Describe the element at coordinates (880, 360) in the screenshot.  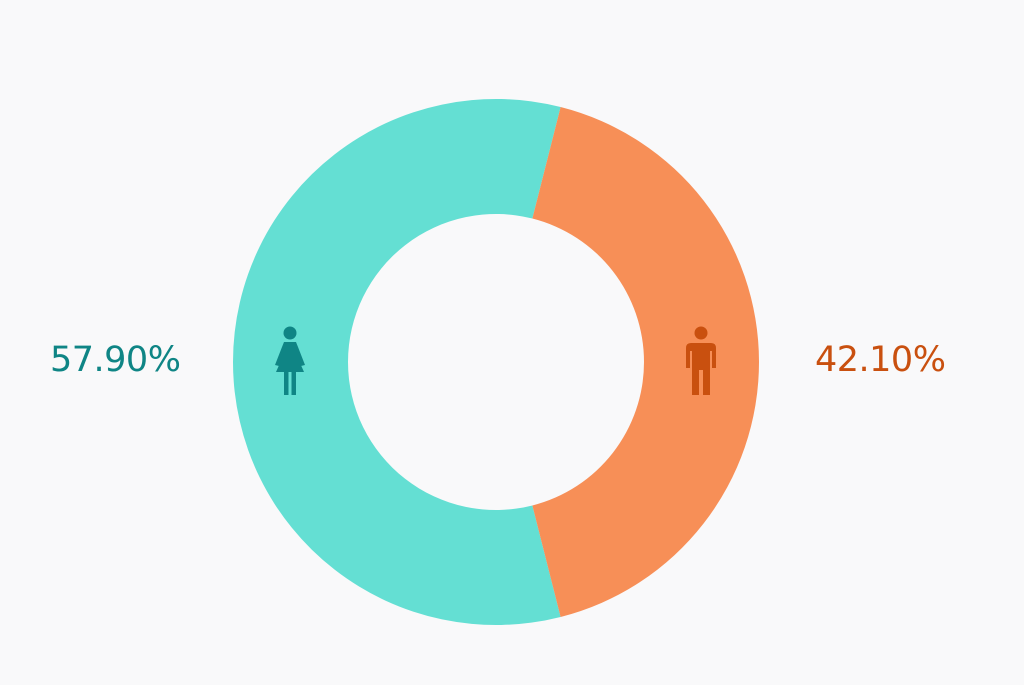
I see `male-percentage-label: 42.10%` at that location.